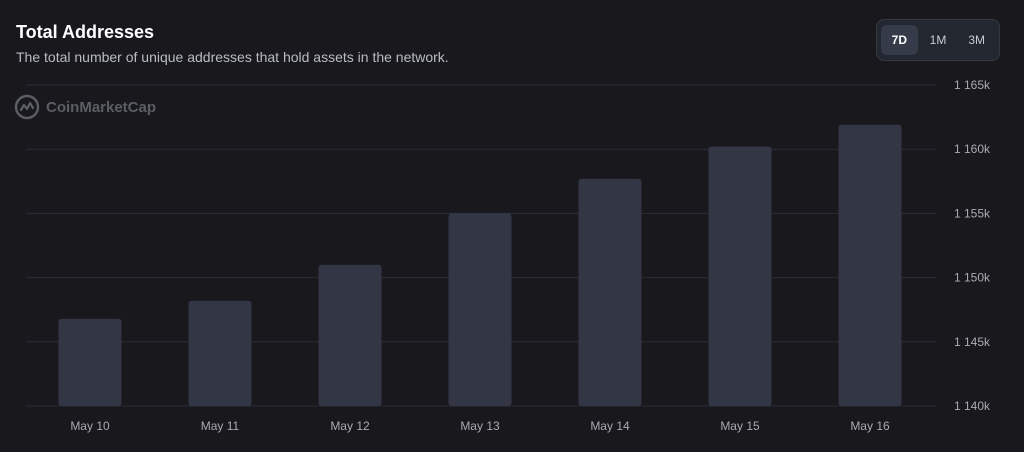 Image resolution: width=1024 pixels, height=452 pixels. What do you see at coordinates (972, 406) in the screenshot?
I see `y-tick-label: 1 140k` at bounding box center [972, 406].